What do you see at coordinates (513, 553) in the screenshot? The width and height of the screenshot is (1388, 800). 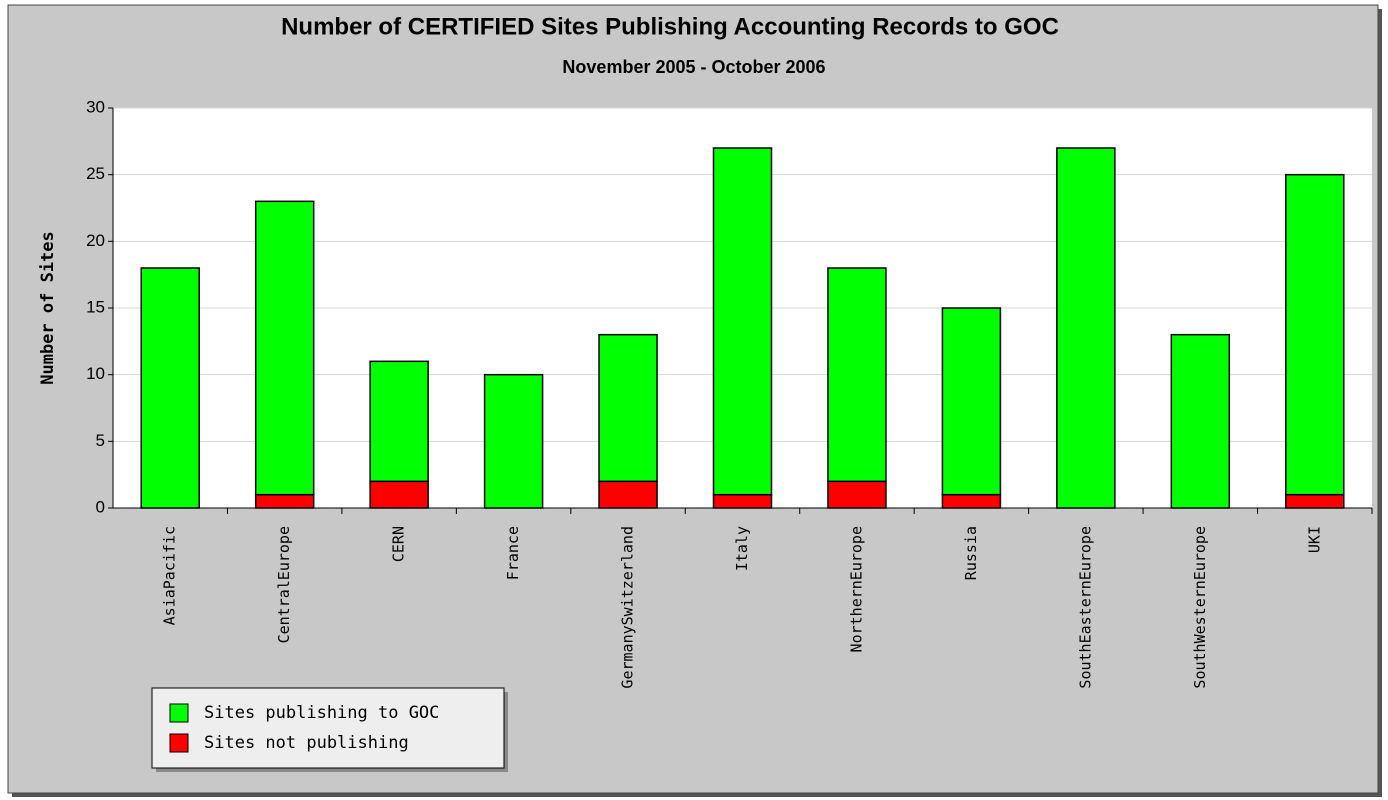 I see `x-tick-label: France` at bounding box center [513, 553].